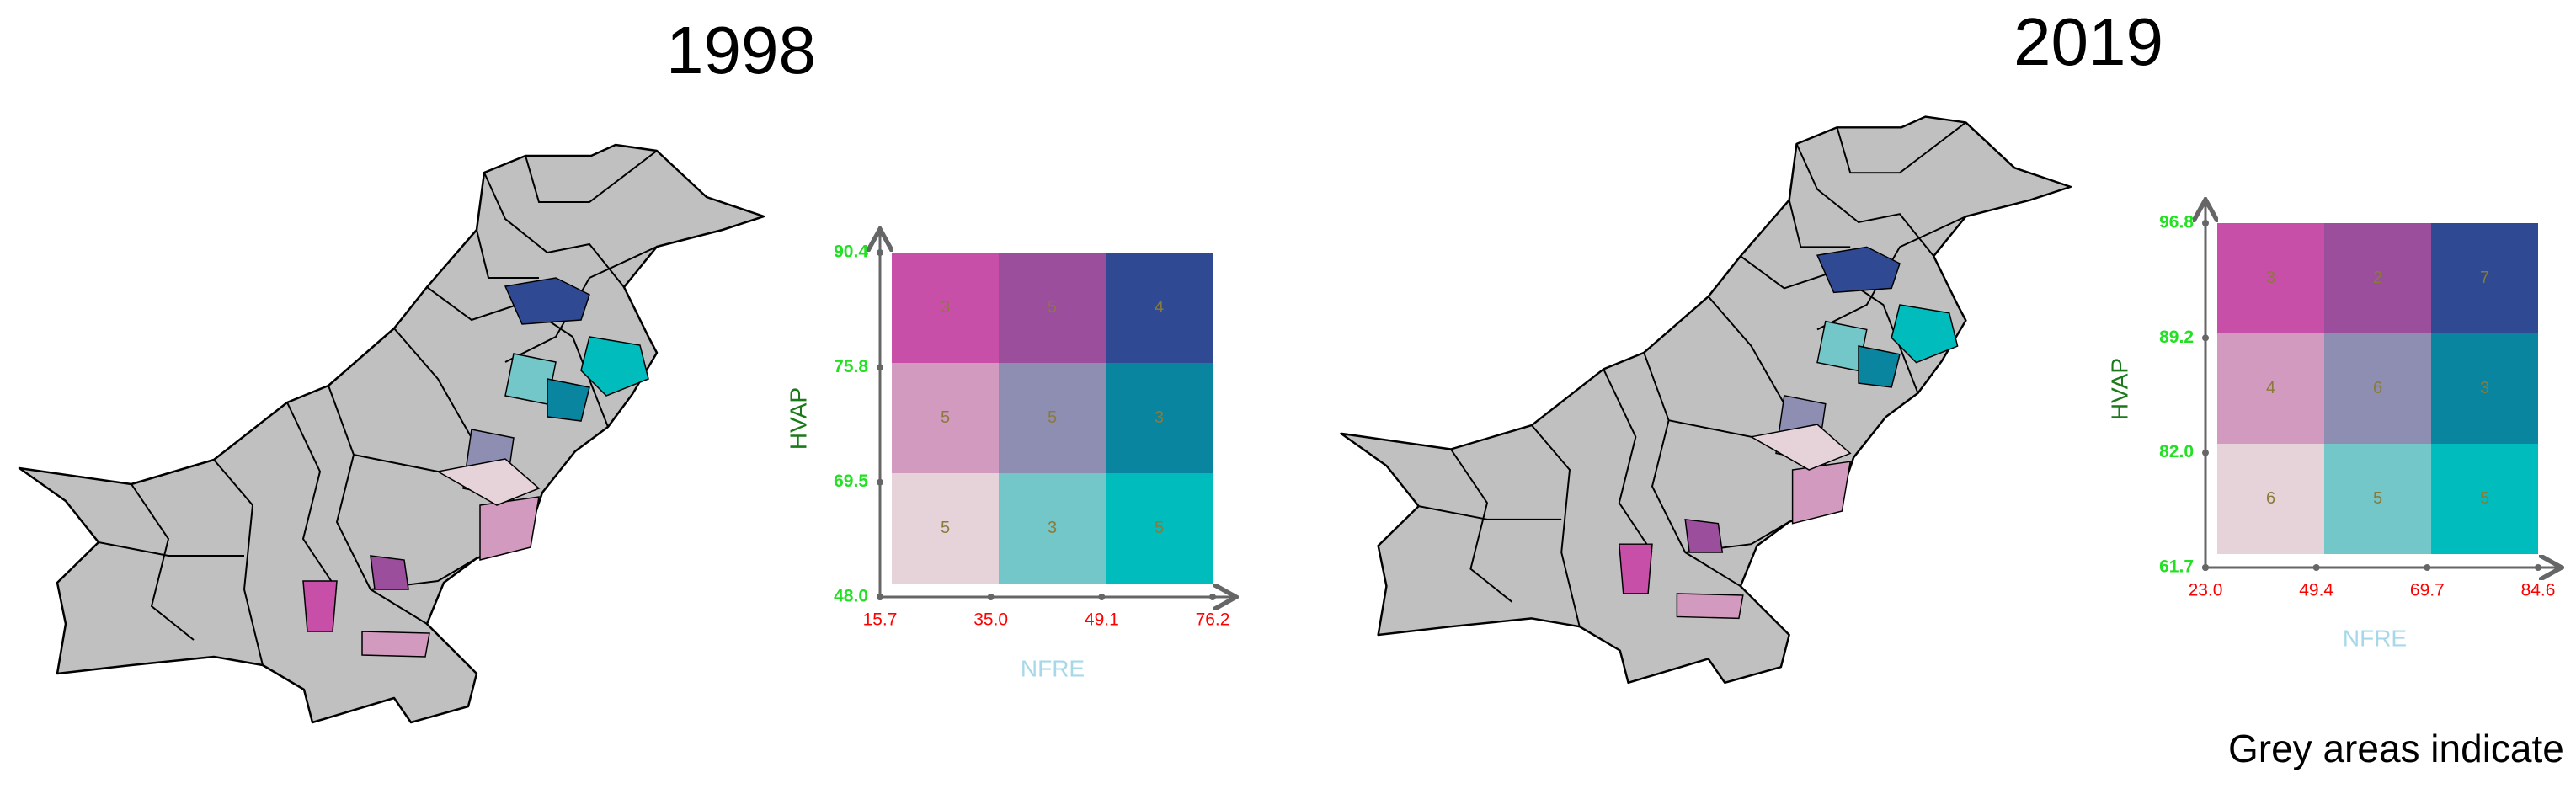  What do you see at coordinates (851, 596) in the screenshot?
I see `y-tick-label: 48.0` at bounding box center [851, 596].